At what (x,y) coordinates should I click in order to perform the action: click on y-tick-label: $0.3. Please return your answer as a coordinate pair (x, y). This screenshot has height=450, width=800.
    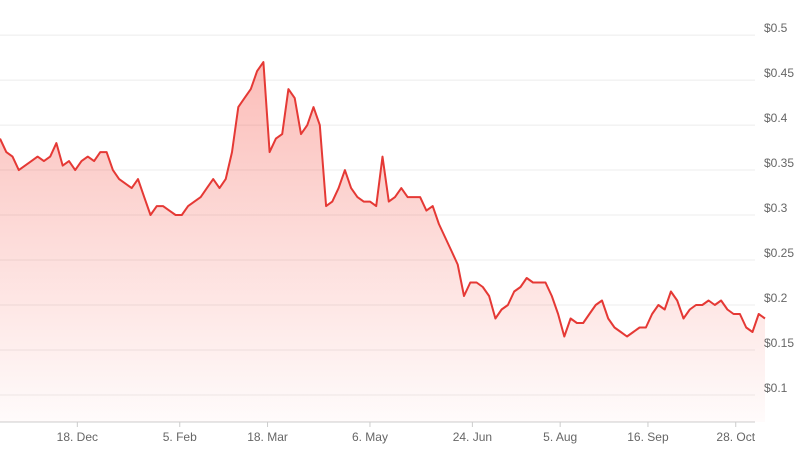
    Looking at the image, I should click on (776, 208).